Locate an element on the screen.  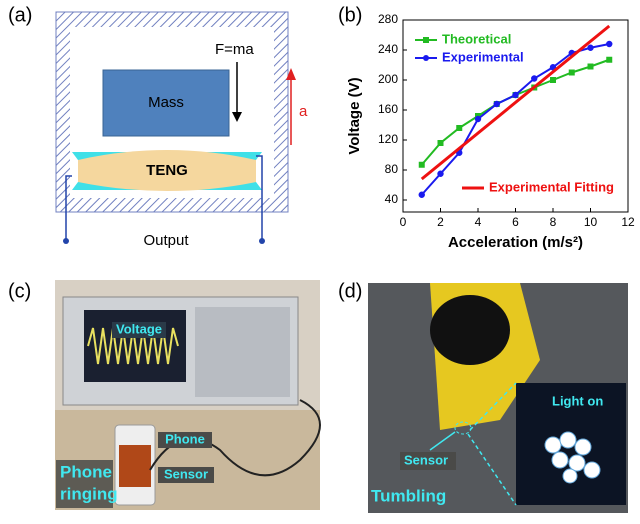
y-tick-label: 40 is located at coordinates (392, 199).